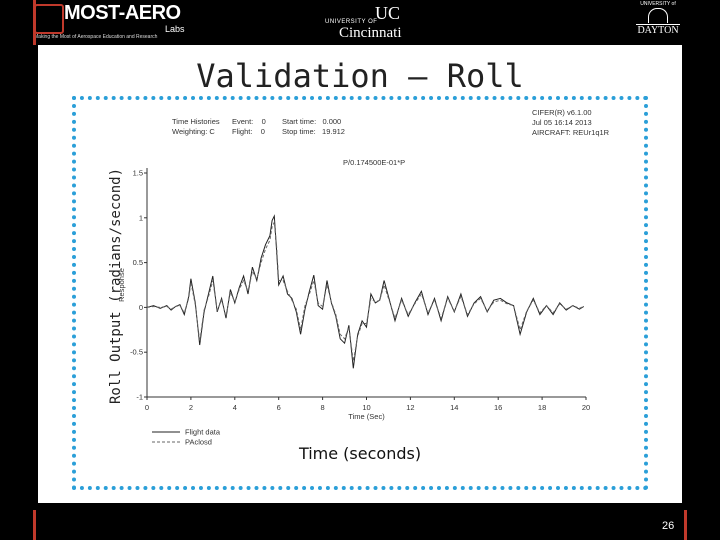  Describe the element at coordinates (351, 22) in the screenshot. I see `logo-mid-uni: UNIVERSITY OF` at that location.